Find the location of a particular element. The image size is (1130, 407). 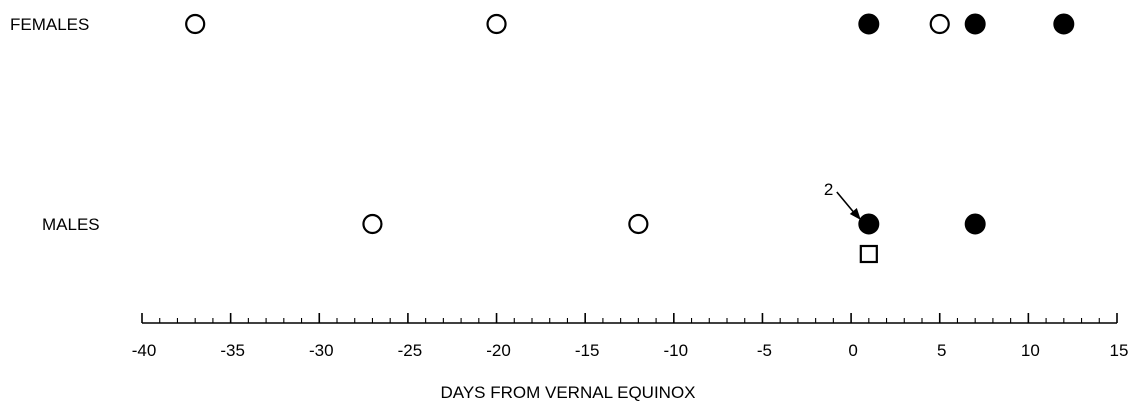

x-axis: -40 -35 -30 -25 -20 -15 -10 -5 0 5 10 15 is located at coordinates (630, 336).